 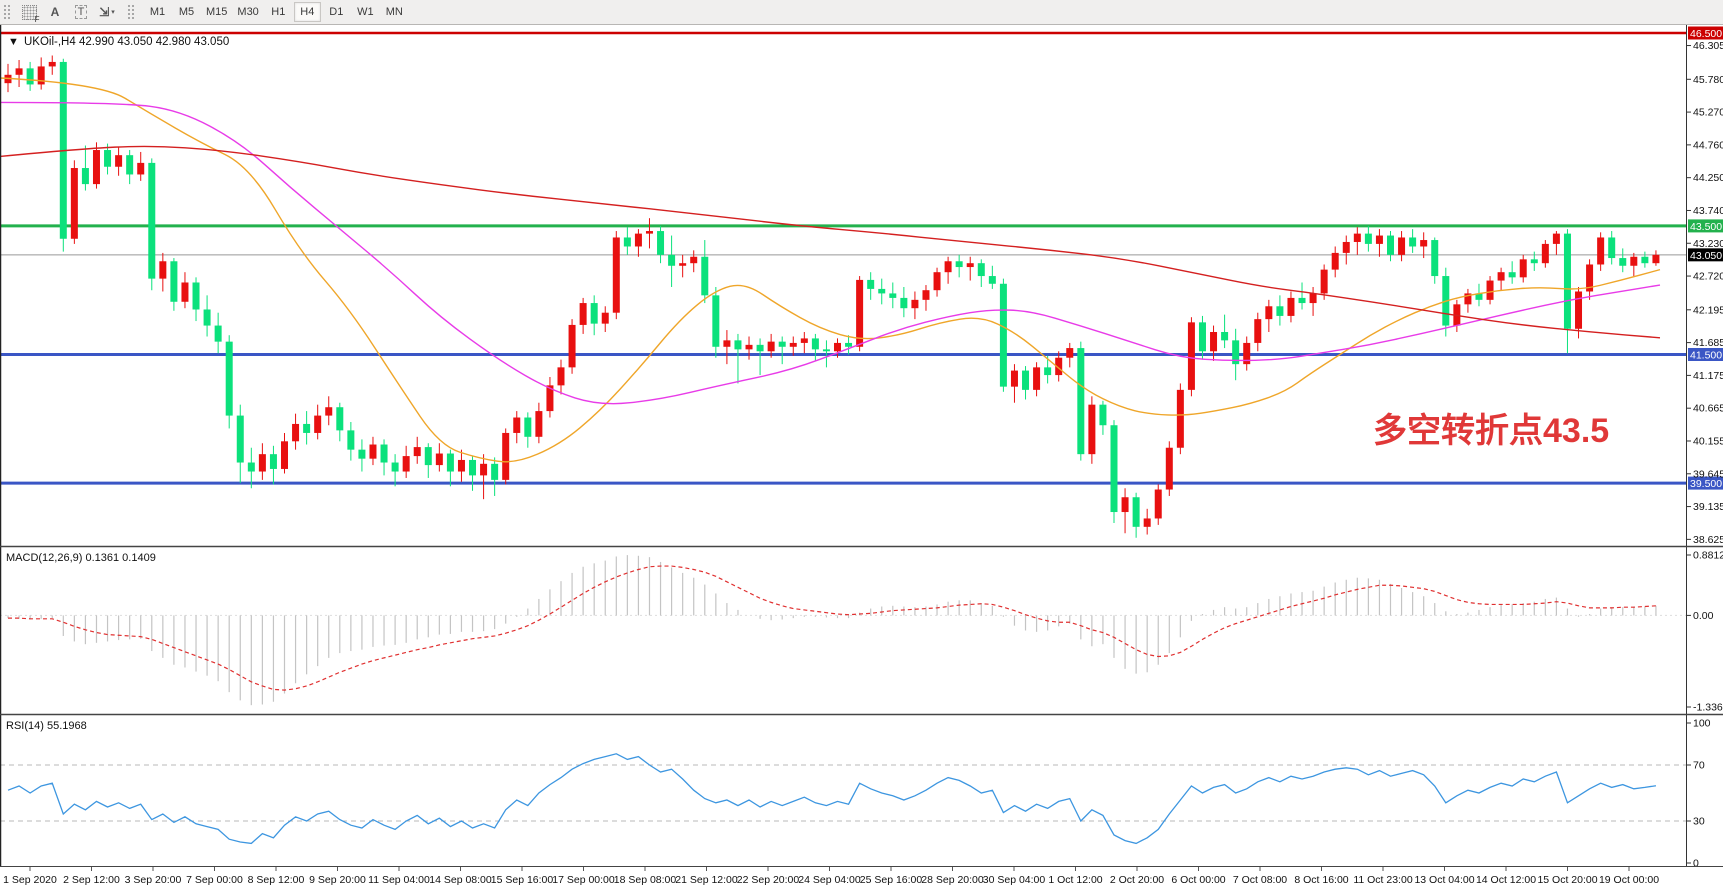 I want to click on arrange-arrows-tool: ⇲ ▾, so click(x=107, y=12).